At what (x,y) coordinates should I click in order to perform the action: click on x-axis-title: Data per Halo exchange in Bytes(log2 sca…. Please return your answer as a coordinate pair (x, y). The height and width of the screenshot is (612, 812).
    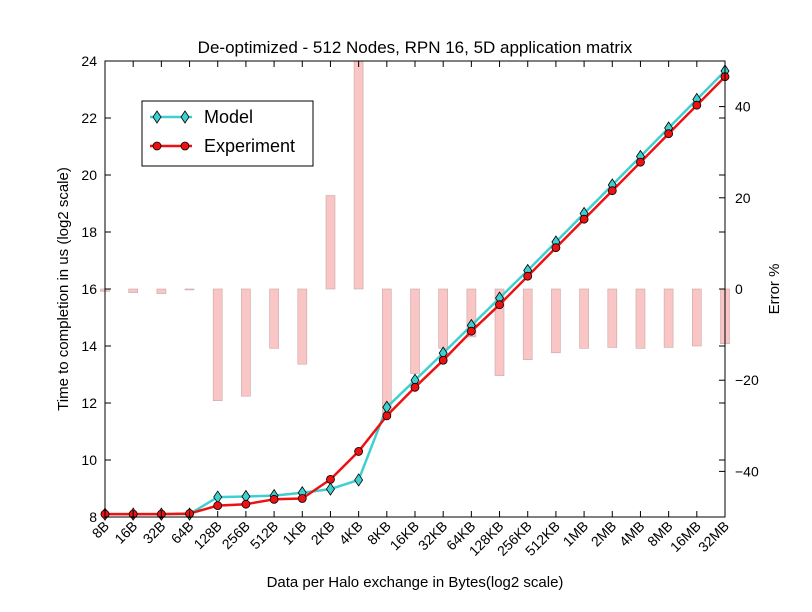
    Looking at the image, I should click on (415, 582).